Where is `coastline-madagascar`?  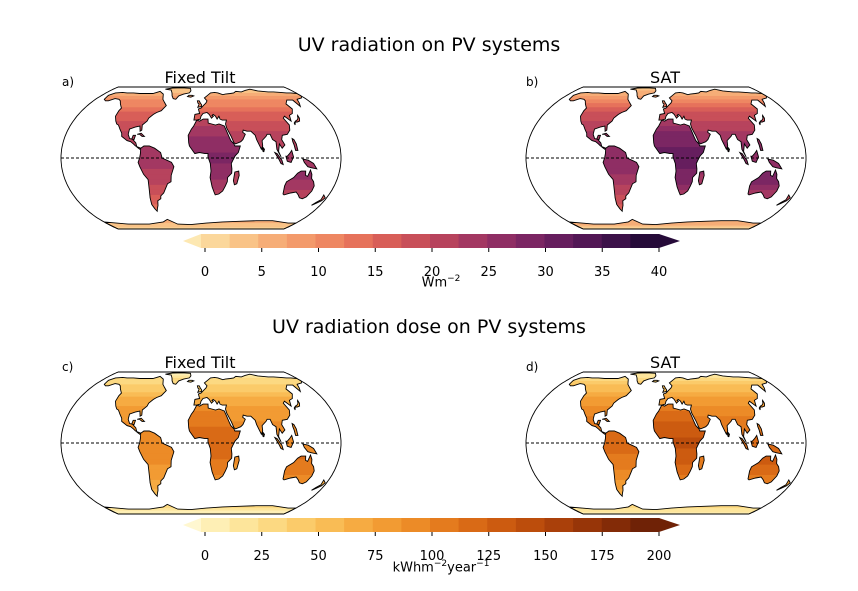 coastline-madagascar is located at coordinates (236, 178).